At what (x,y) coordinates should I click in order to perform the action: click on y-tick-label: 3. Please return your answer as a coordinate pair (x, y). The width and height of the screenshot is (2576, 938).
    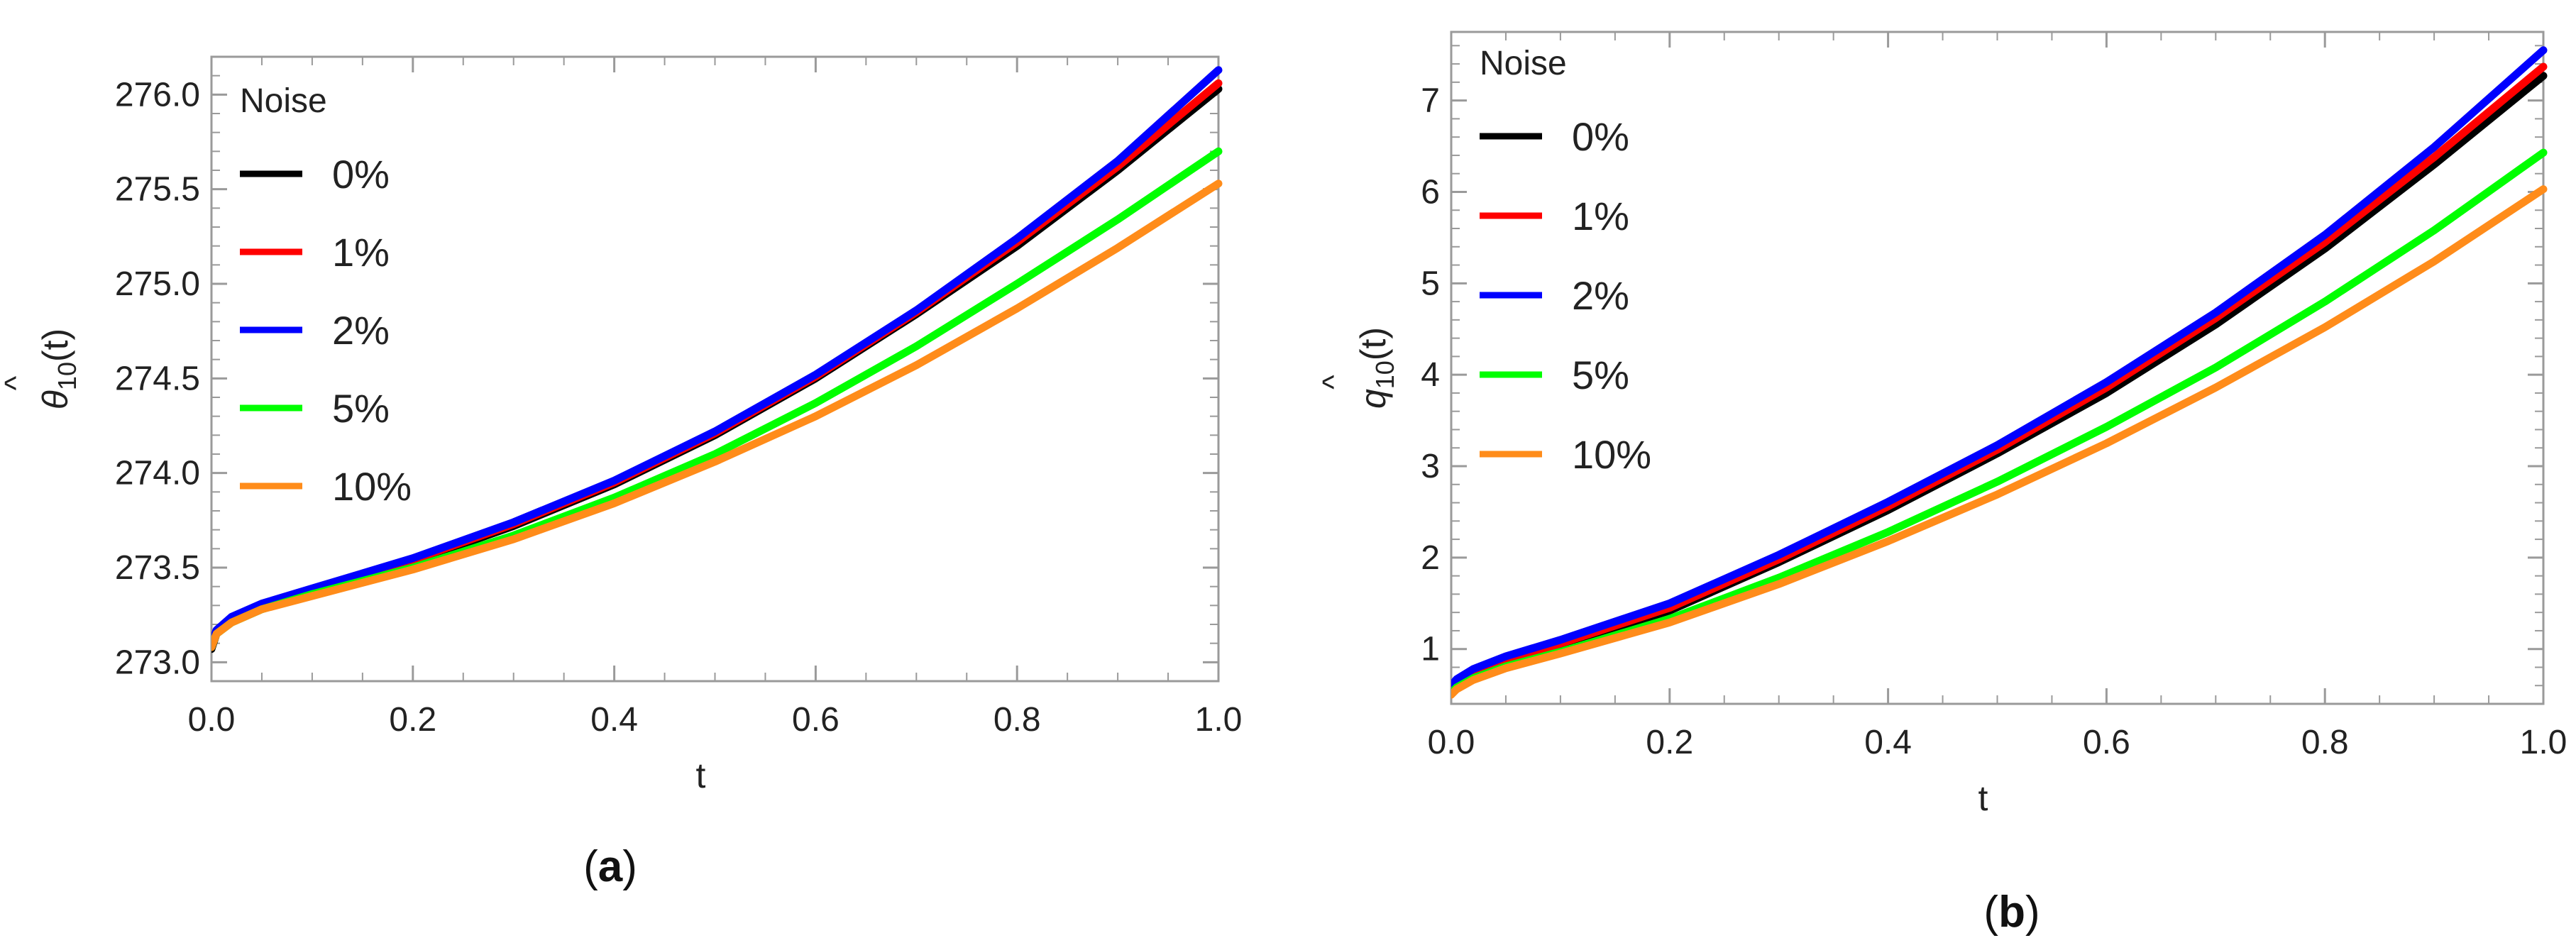
    Looking at the image, I should click on (1430, 467).